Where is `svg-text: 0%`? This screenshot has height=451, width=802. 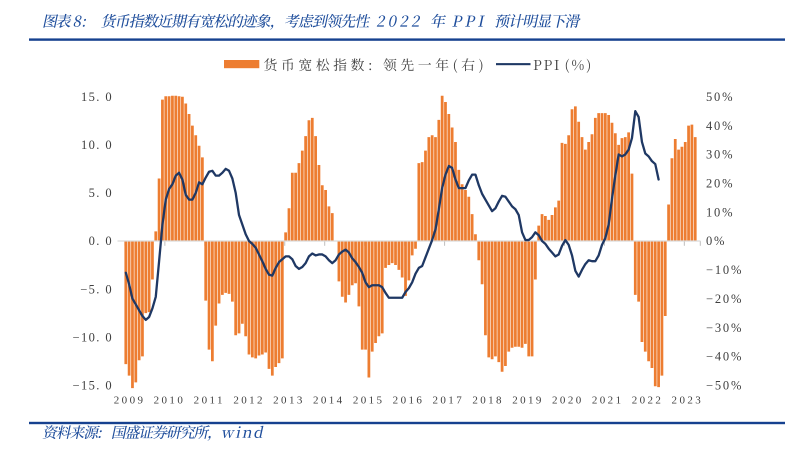
svg-text: 0% is located at coordinates (716, 241).